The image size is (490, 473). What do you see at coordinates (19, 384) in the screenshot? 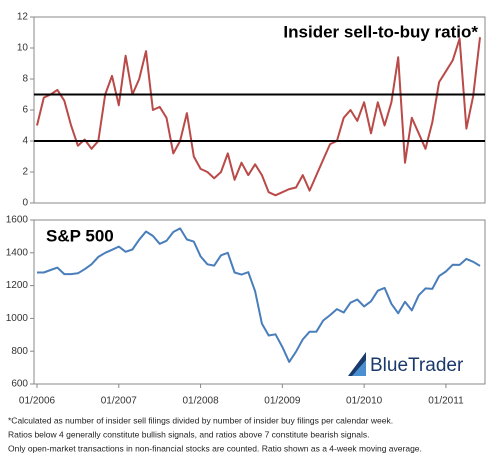
I see `y-tick-label: 600` at bounding box center [19, 384].